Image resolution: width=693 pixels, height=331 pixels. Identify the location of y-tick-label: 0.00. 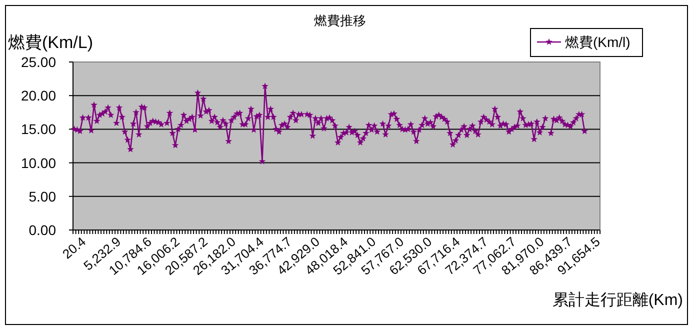
(42, 230).